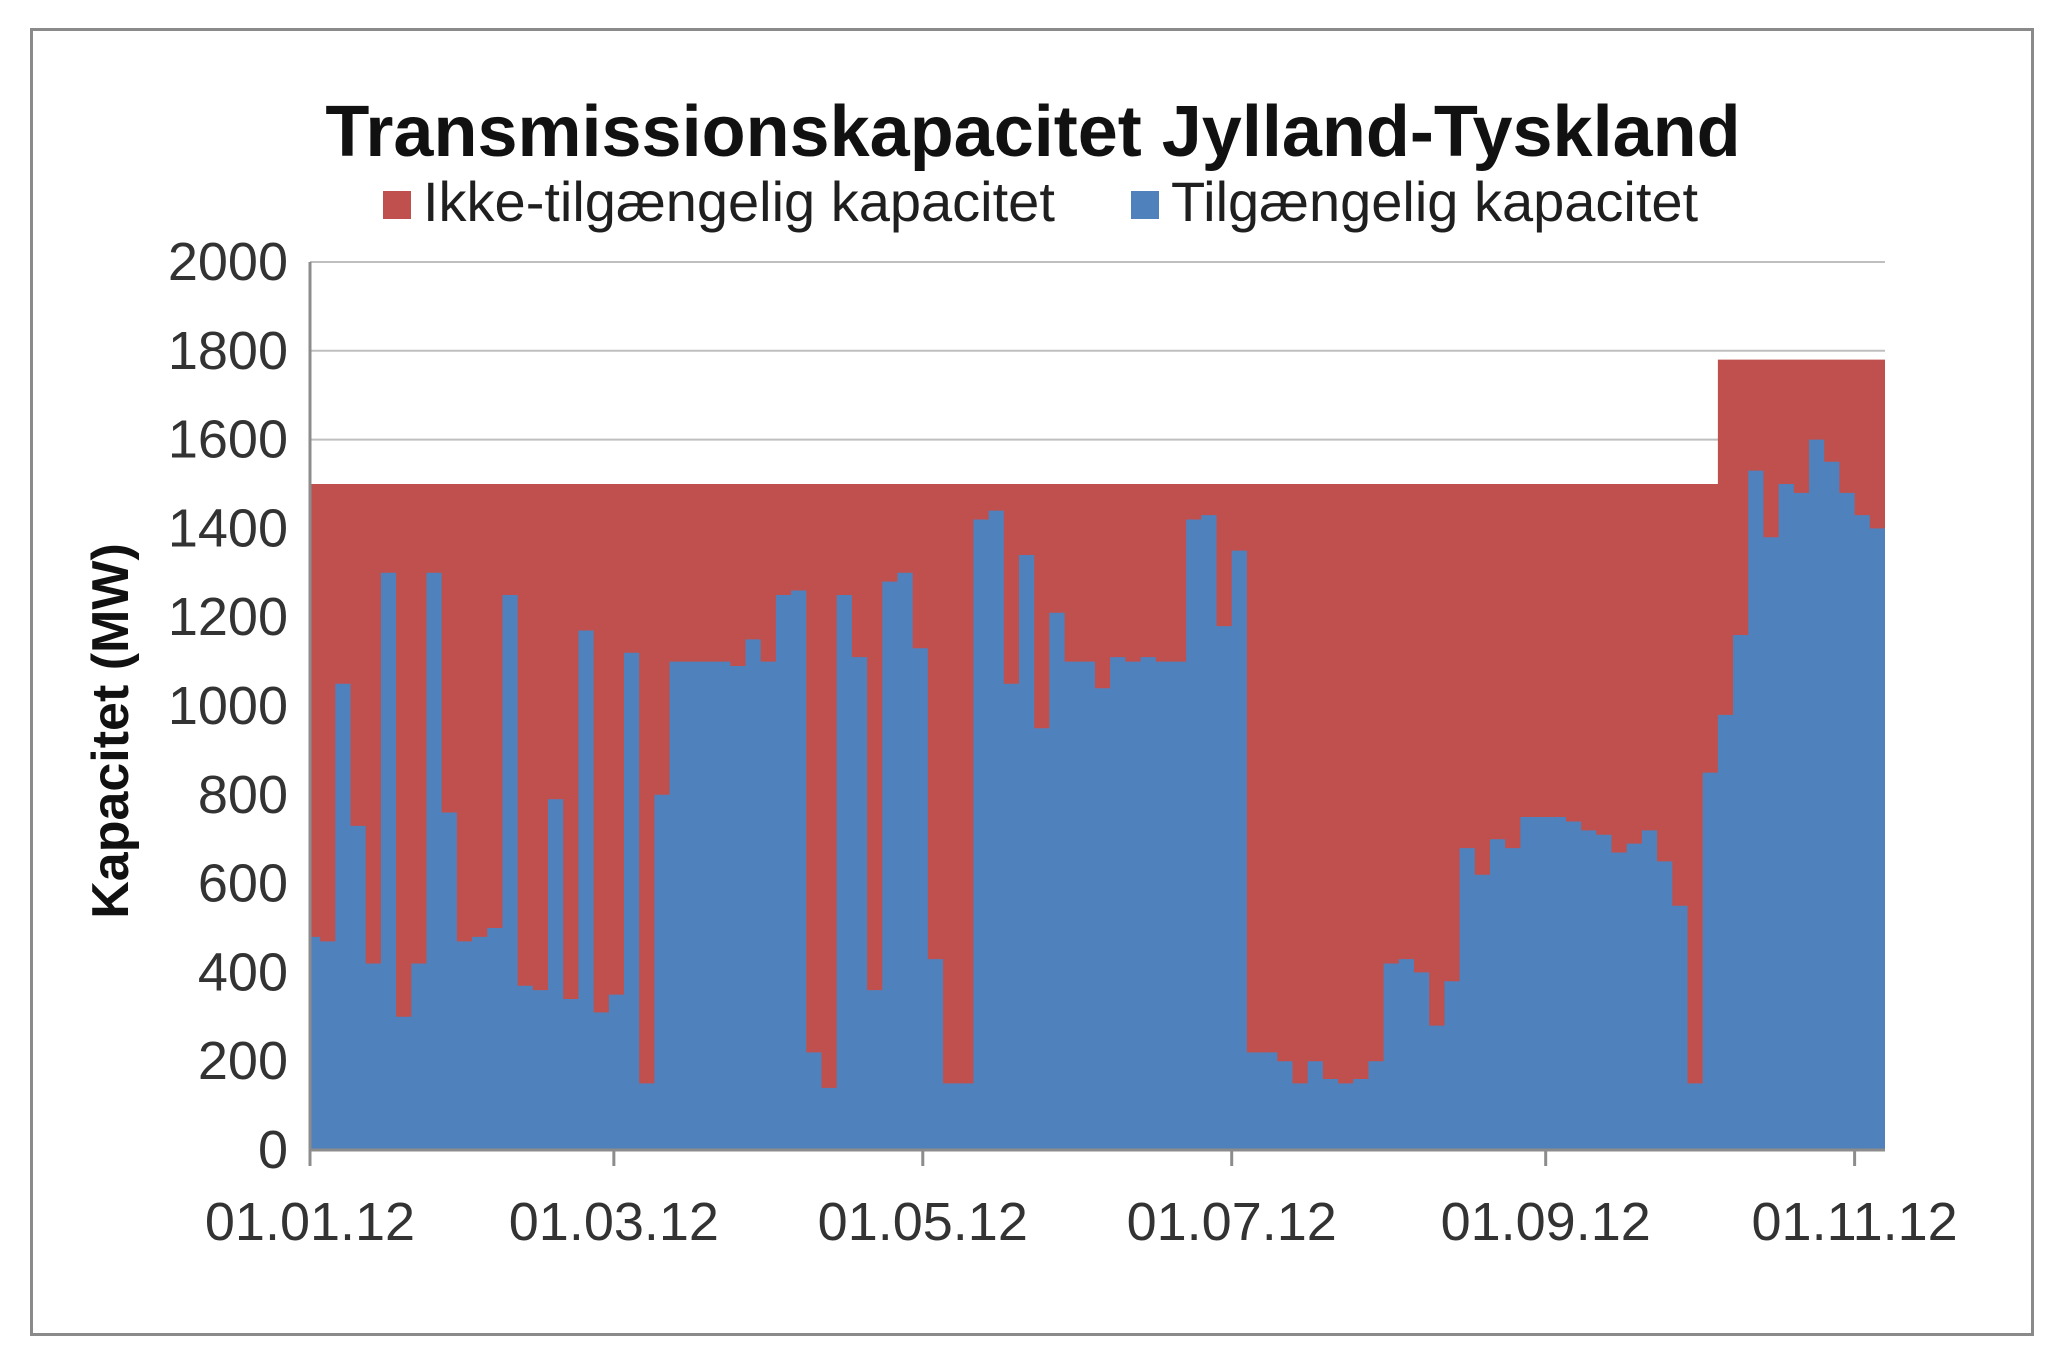  Describe the element at coordinates (1546, 1222) in the screenshot. I see `x-tick-label: 01.09.12` at that location.